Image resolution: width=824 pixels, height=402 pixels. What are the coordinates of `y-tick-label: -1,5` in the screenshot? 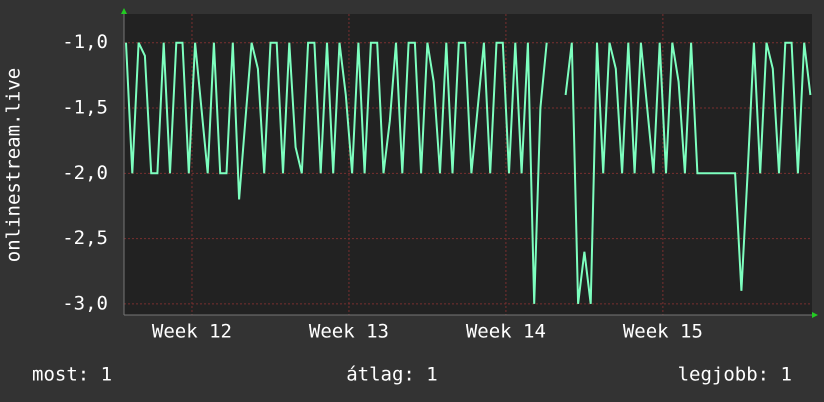 It's located at (85, 108).